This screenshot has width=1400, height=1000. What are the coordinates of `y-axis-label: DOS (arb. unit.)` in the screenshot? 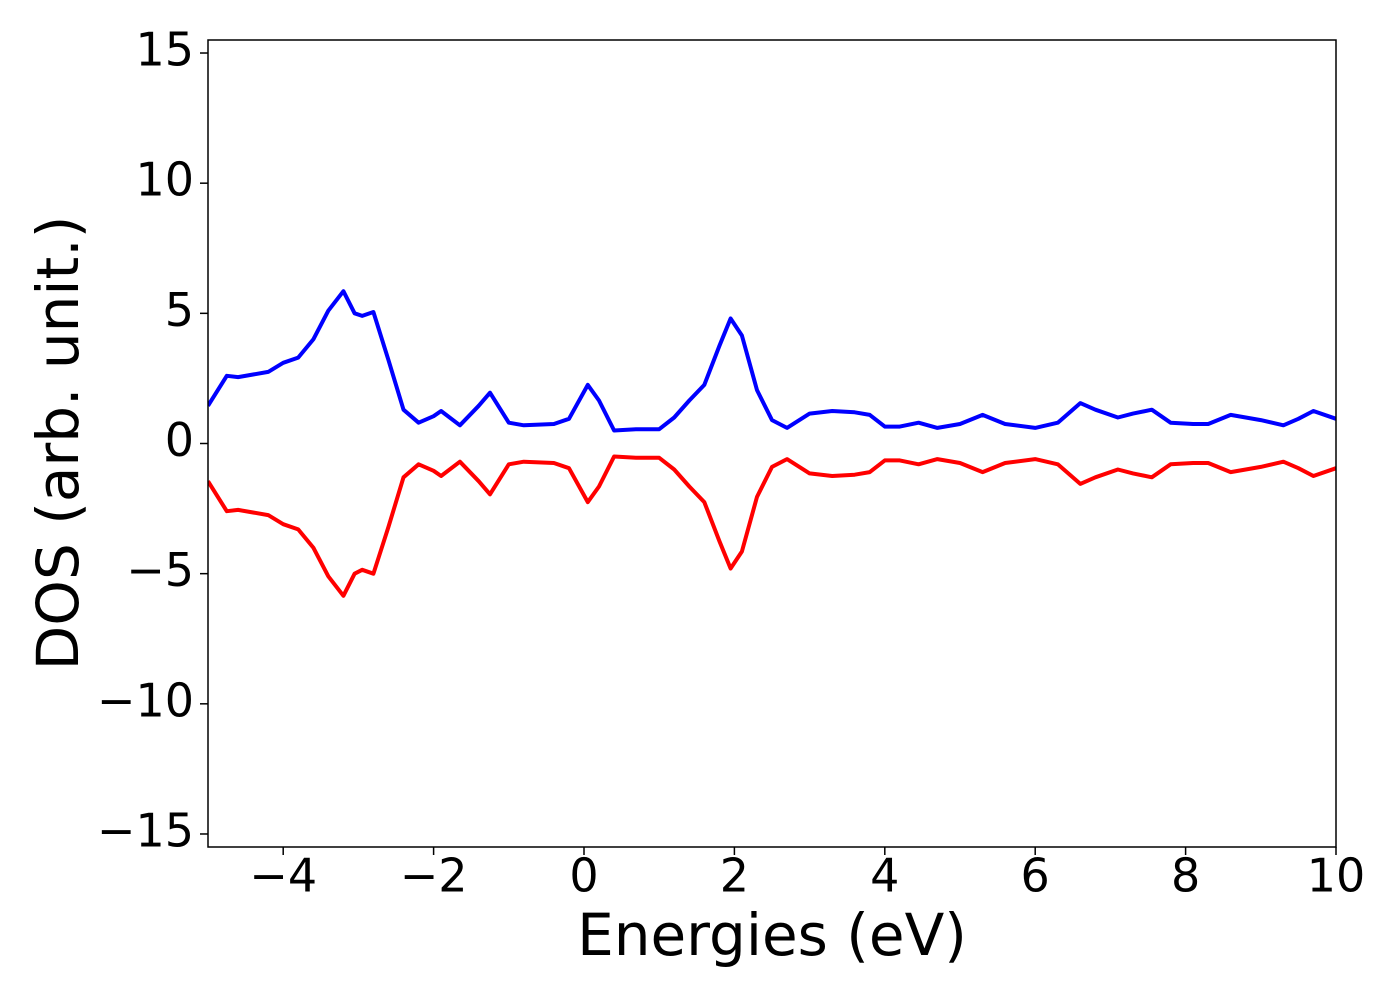 It's located at (58, 443).